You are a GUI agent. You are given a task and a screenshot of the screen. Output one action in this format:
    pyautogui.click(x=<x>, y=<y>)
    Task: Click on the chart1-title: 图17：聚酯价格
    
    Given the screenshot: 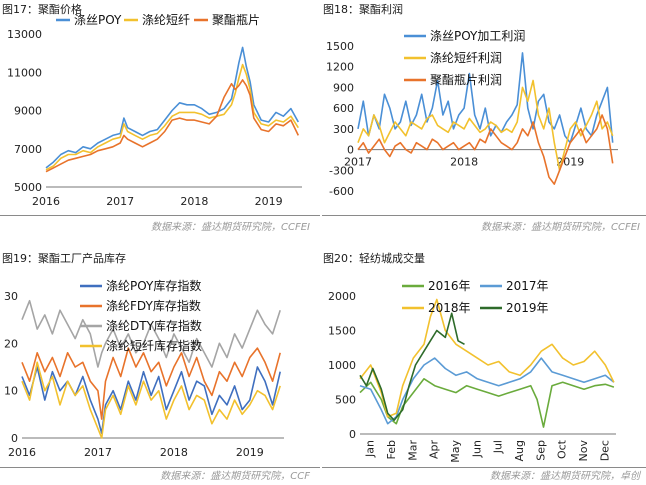 What is the action you would take?
    pyautogui.click(x=42, y=9)
    